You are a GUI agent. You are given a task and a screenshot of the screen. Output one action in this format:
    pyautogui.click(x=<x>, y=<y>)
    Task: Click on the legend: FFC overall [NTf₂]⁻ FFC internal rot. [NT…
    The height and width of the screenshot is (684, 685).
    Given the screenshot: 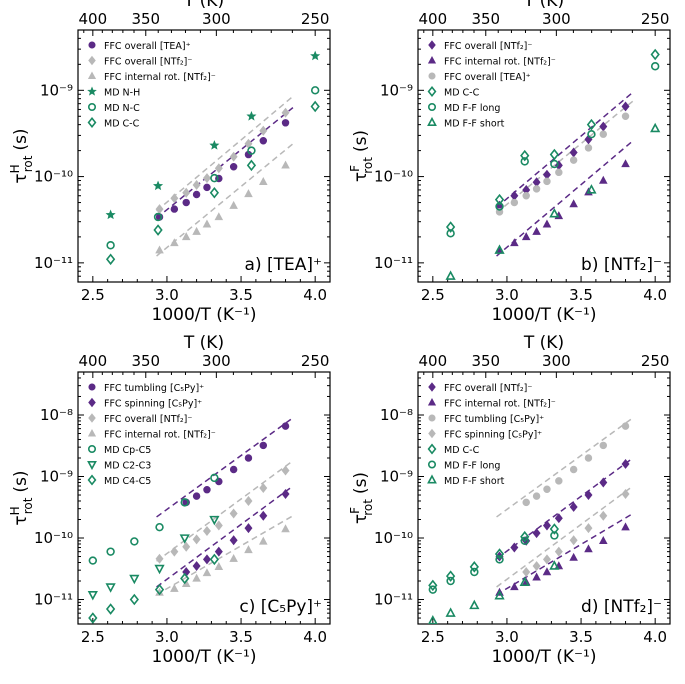 What is the action you would take?
    pyautogui.click(x=491, y=85)
    